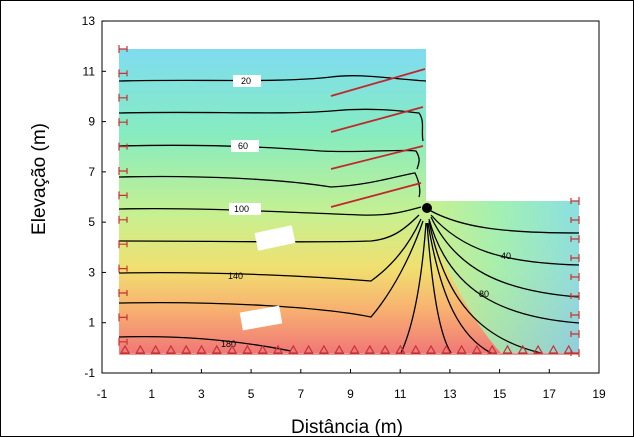 The height and width of the screenshot is (437, 634). I want to click on contour-label-80: 80, so click(484, 294).